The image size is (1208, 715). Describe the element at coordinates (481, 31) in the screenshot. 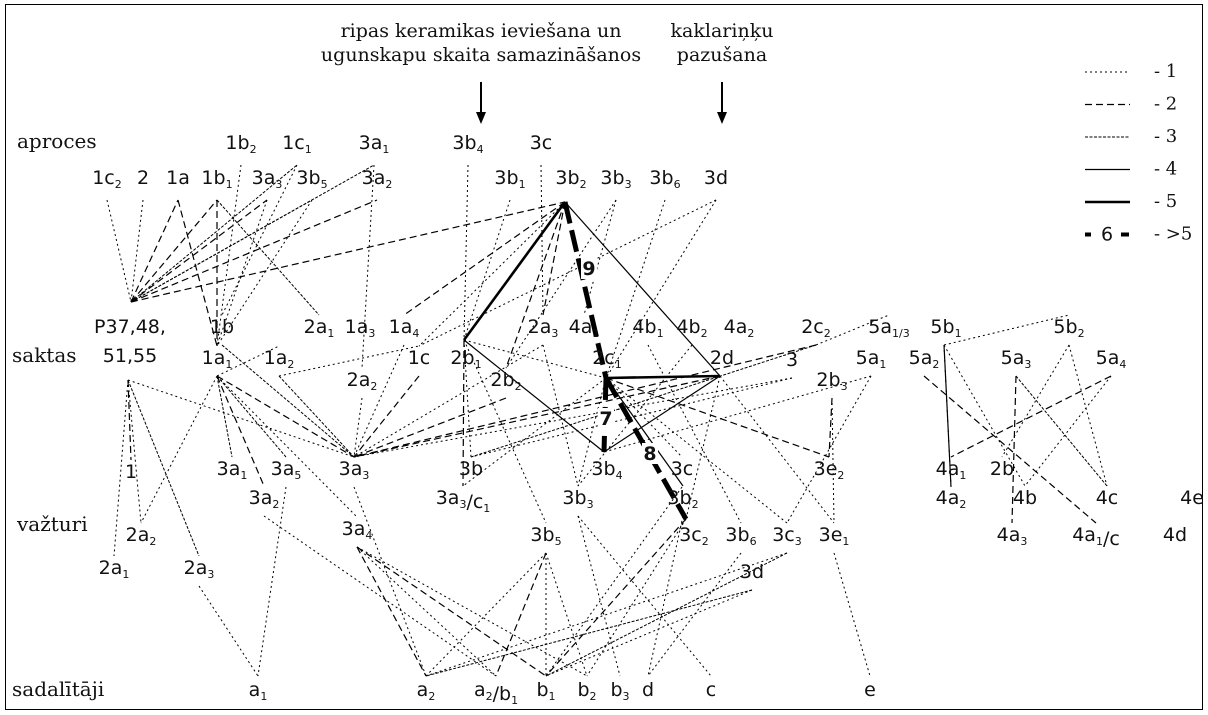

I see `annotation-ceramics-line-1: ripas keramikas ieviešana un` at that location.